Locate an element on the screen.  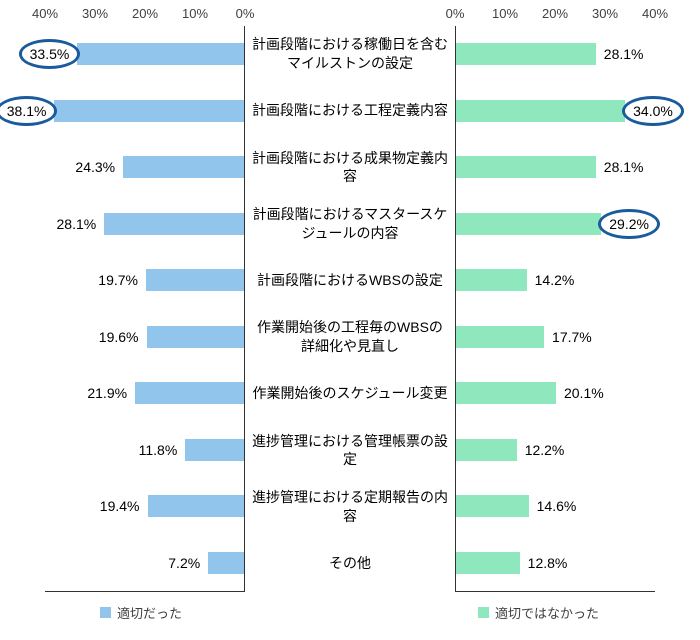
legend-label-right: 適切ではなかった is located at coordinates (547, 613).